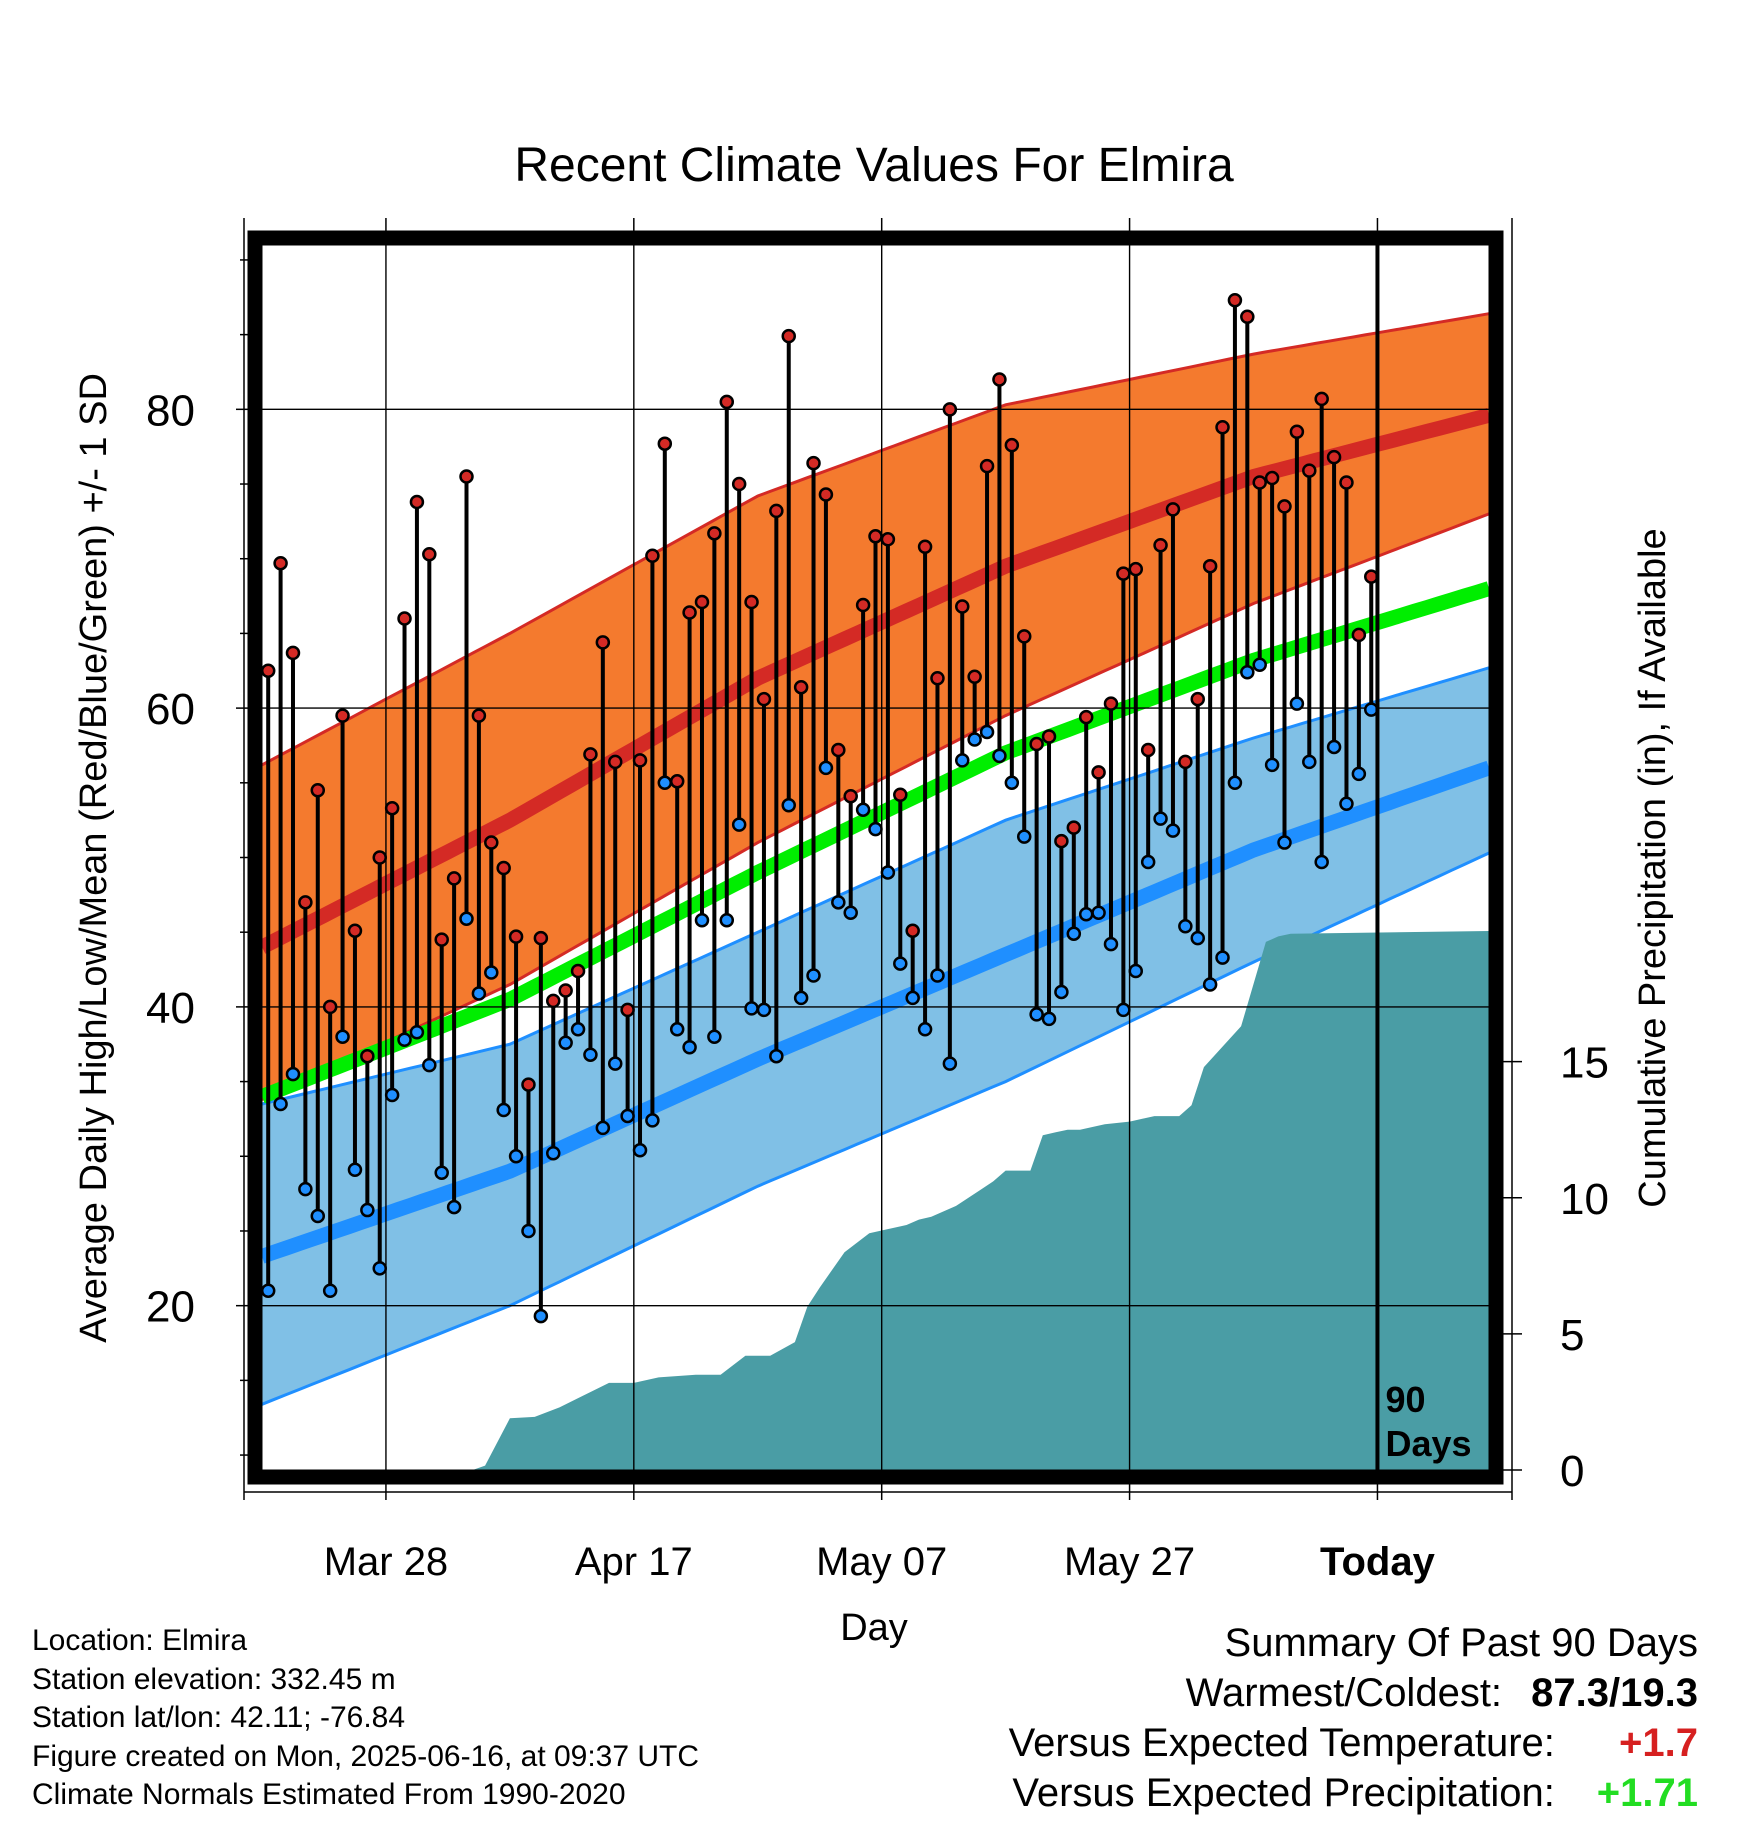 This screenshot has height=1828, width=1748. What do you see at coordinates (1378, 1562) in the screenshot?
I see `x-tick-label: Today` at bounding box center [1378, 1562].